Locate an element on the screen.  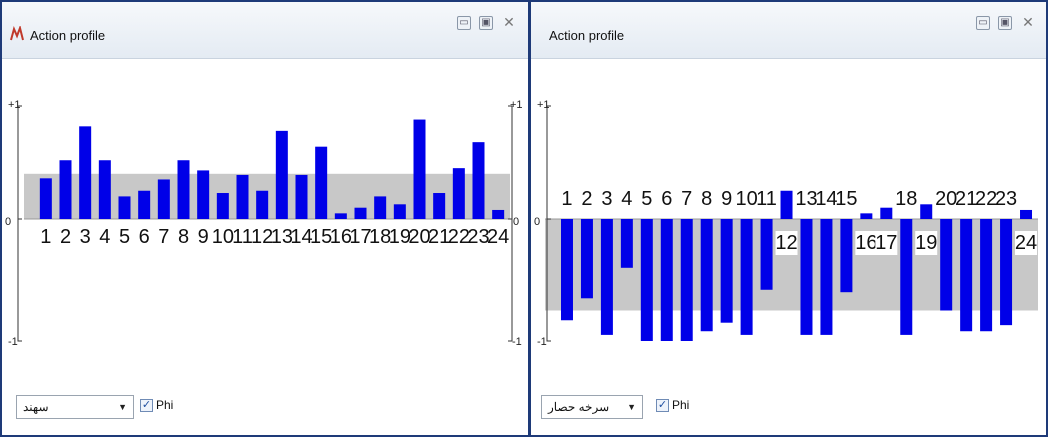
bar-label-7: 7 is located at coordinates (163, 237).